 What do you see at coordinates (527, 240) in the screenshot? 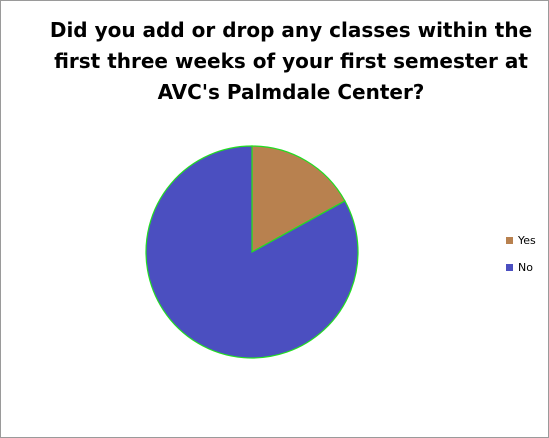
I see `legend-label-yes: Yes` at bounding box center [527, 240].